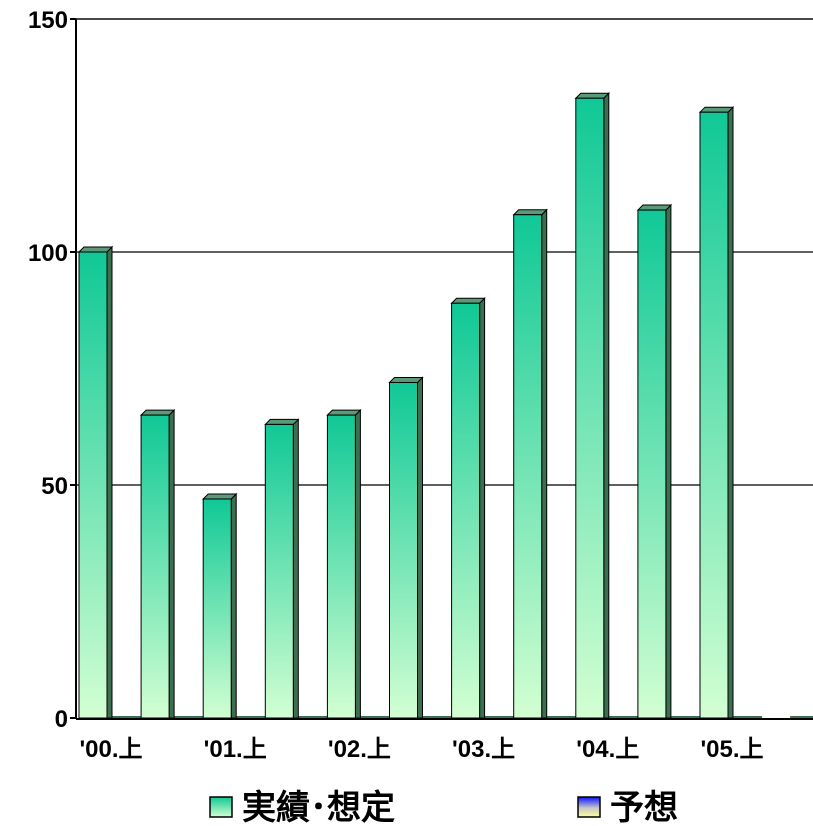  Describe the element at coordinates (48, 20) in the screenshot. I see `y-tick-label: 150` at that location.